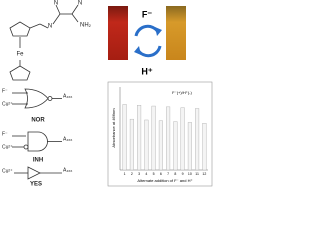 Image resolution: width=320 pixels, height=240 pixels. Describe the element at coordinates (44, 42) in the screenshot. I see `molecule` at that location.